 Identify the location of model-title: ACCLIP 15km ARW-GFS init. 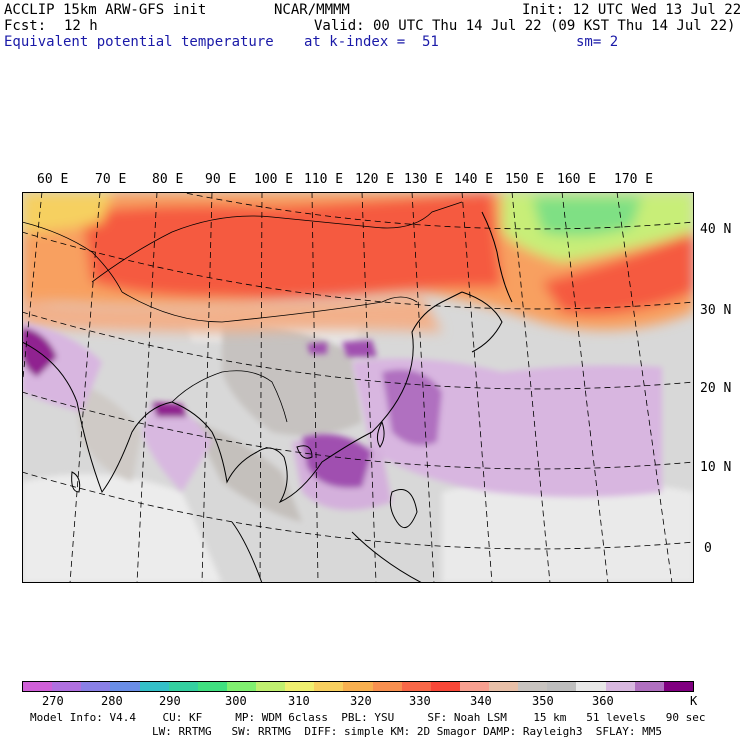
(105, 10).